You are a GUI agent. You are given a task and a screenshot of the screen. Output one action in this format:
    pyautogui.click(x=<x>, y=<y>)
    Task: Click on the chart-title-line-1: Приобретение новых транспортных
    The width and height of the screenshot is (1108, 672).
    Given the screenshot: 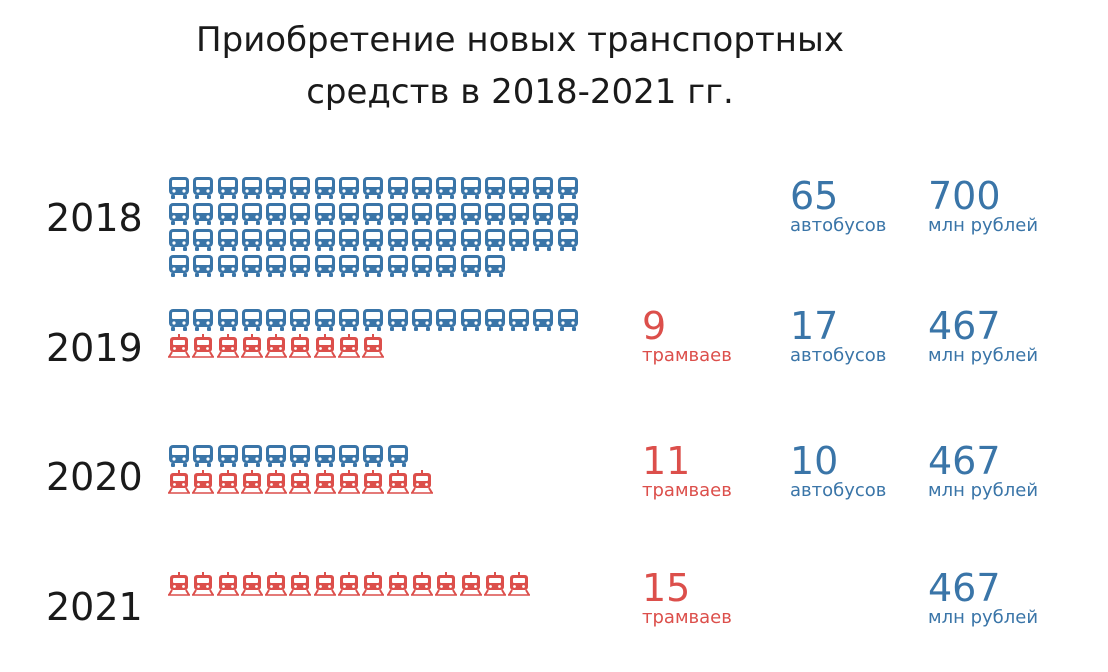 What is the action you would take?
    pyautogui.click(x=520, y=40)
    